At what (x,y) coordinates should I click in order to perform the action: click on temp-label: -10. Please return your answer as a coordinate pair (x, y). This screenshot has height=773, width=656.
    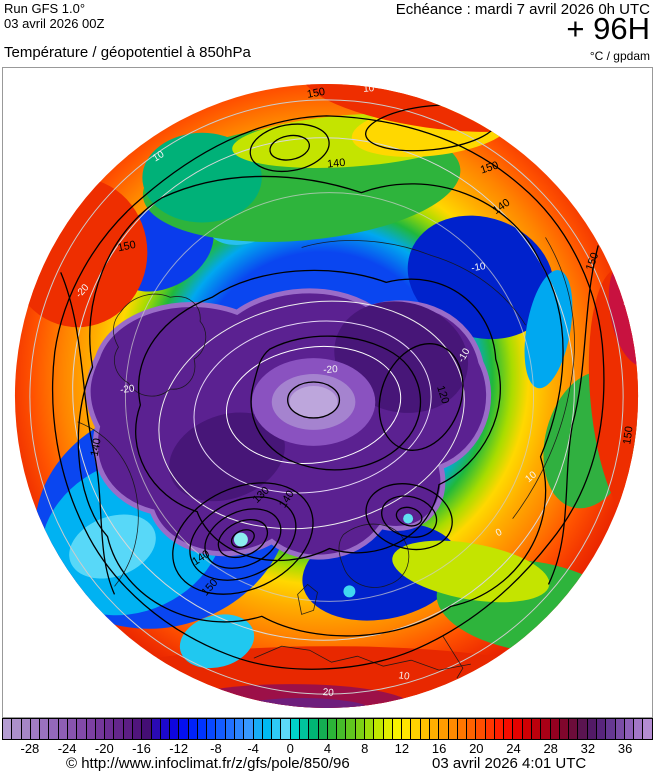
    Looking at the image, I should click on (478, 267).